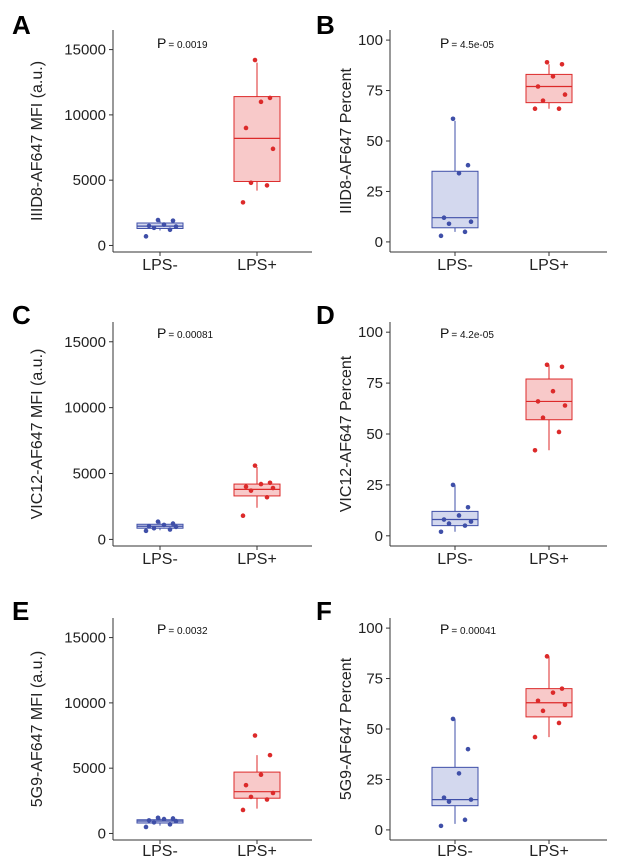 This screenshot has height=864, width=617. Describe the element at coordinates (370, 628) in the screenshot. I see `y-tick-label: 100` at that location.